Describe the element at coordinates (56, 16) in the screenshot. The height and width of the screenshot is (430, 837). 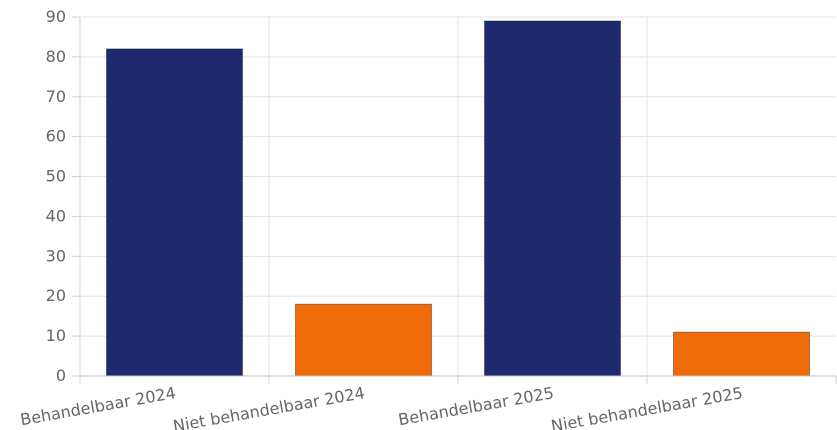
I see `y-tick-label: 90` at that location.